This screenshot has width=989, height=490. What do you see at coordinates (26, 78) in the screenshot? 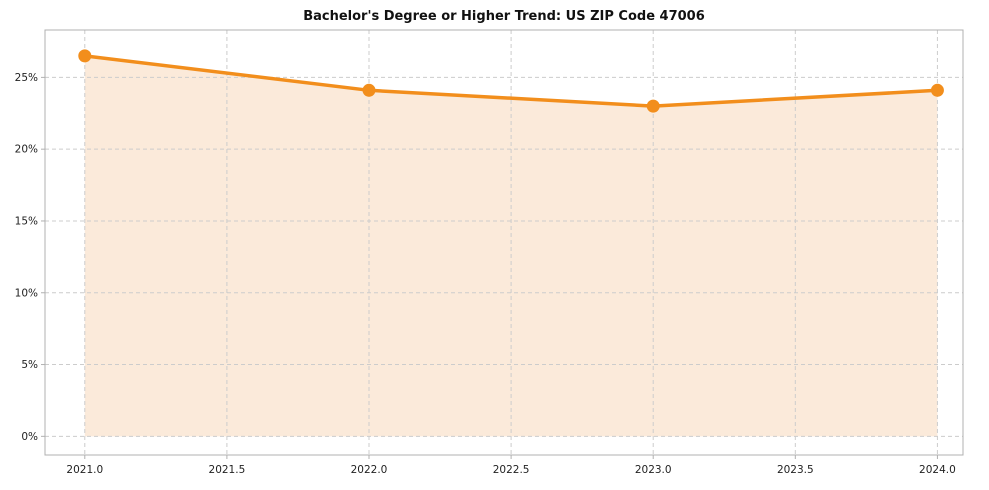
I see `y-tick-label: 25%` at bounding box center [26, 78].